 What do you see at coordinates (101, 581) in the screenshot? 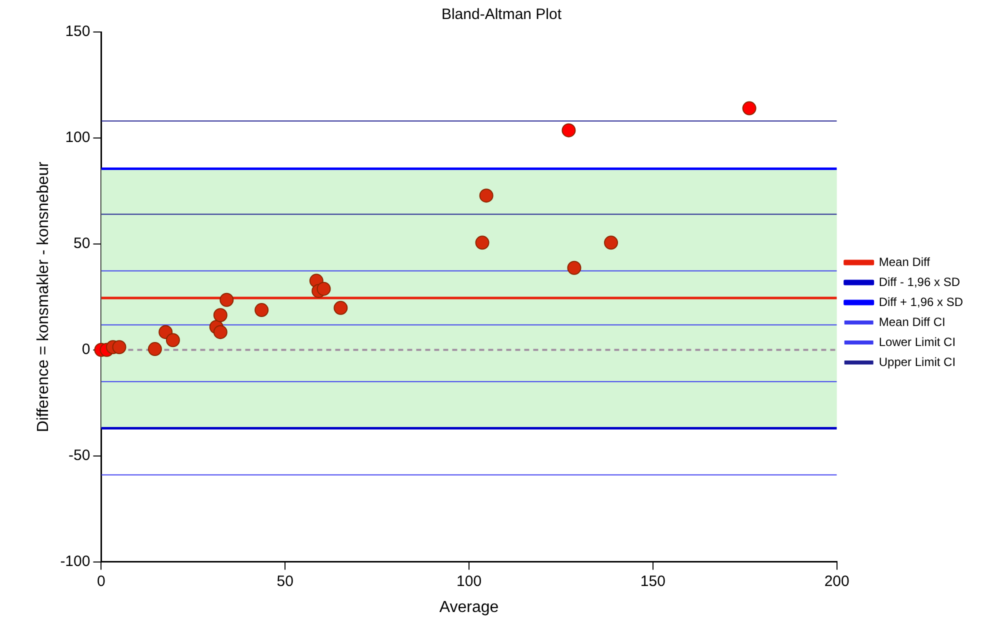
I see `x-tick-label: 0` at bounding box center [101, 581].